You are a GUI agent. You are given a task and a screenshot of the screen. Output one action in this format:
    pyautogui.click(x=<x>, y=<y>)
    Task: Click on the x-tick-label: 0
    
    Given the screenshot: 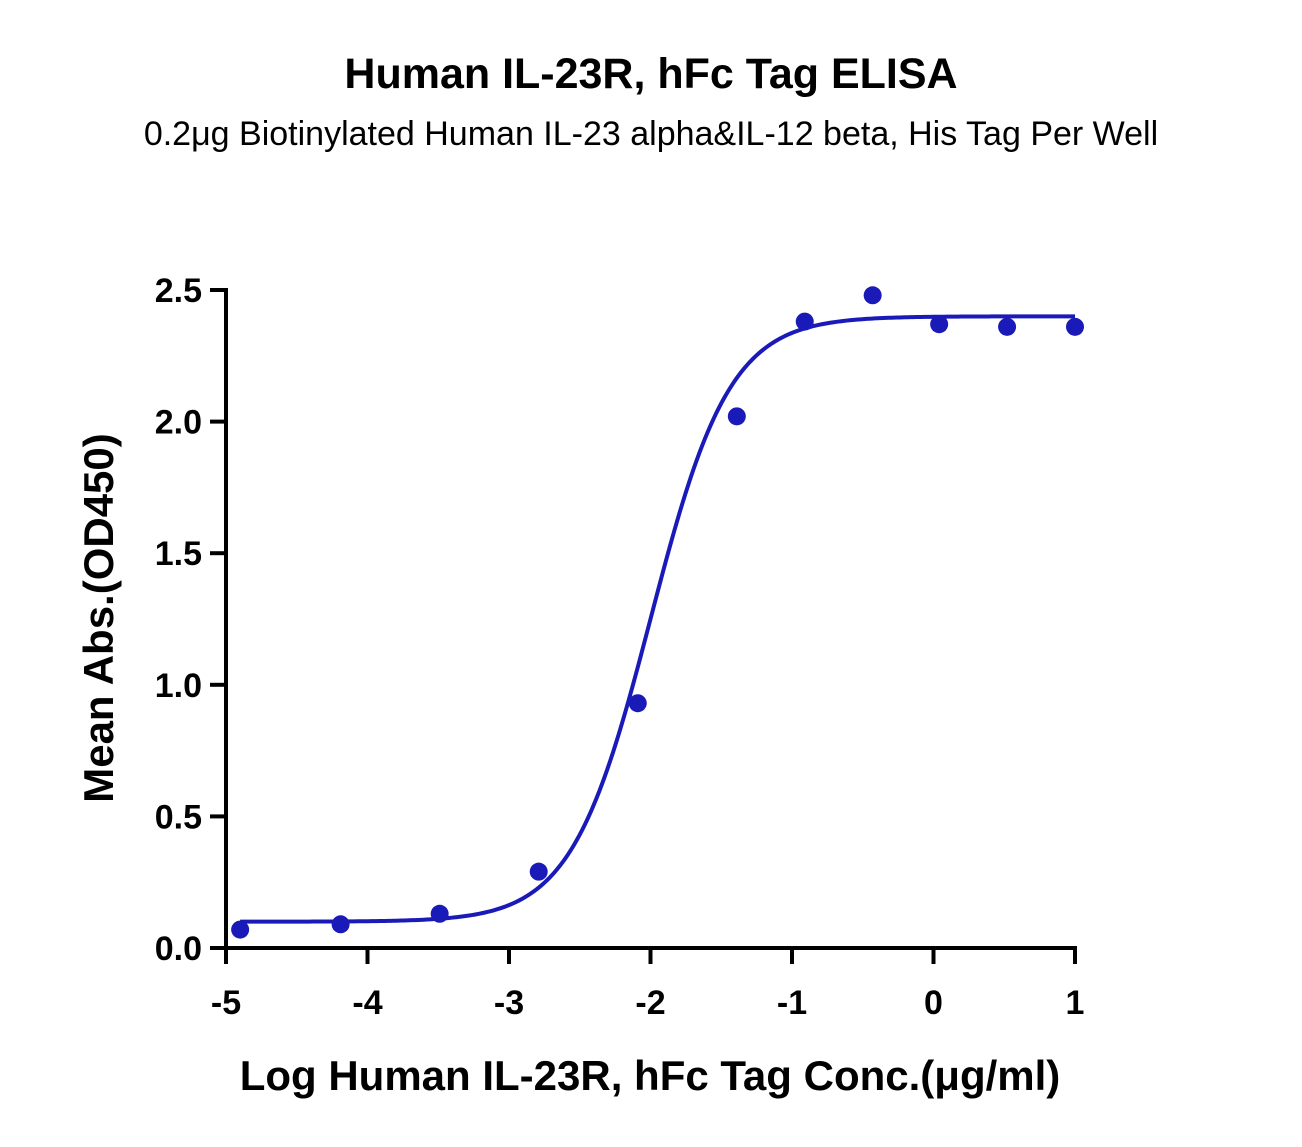 What is the action you would take?
    pyautogui.click(x=933, y=1003)
    